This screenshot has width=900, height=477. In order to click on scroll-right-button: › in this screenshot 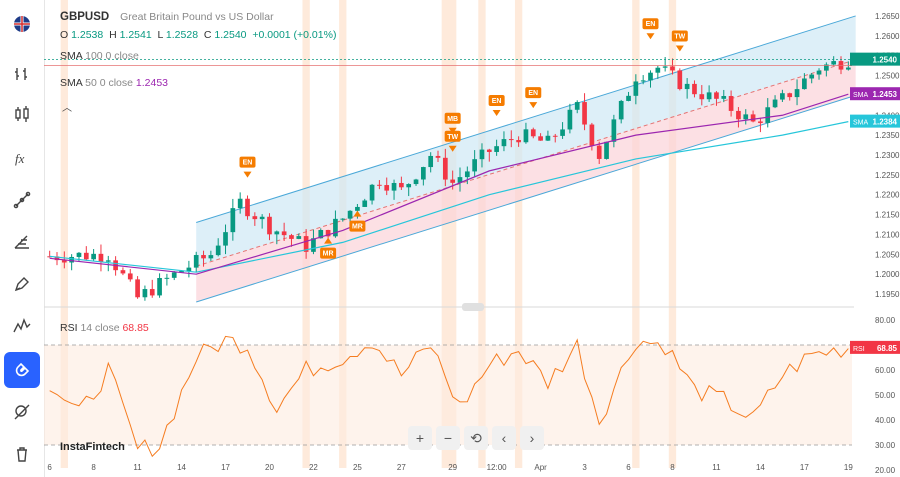, I will do `click(532, 438)`.